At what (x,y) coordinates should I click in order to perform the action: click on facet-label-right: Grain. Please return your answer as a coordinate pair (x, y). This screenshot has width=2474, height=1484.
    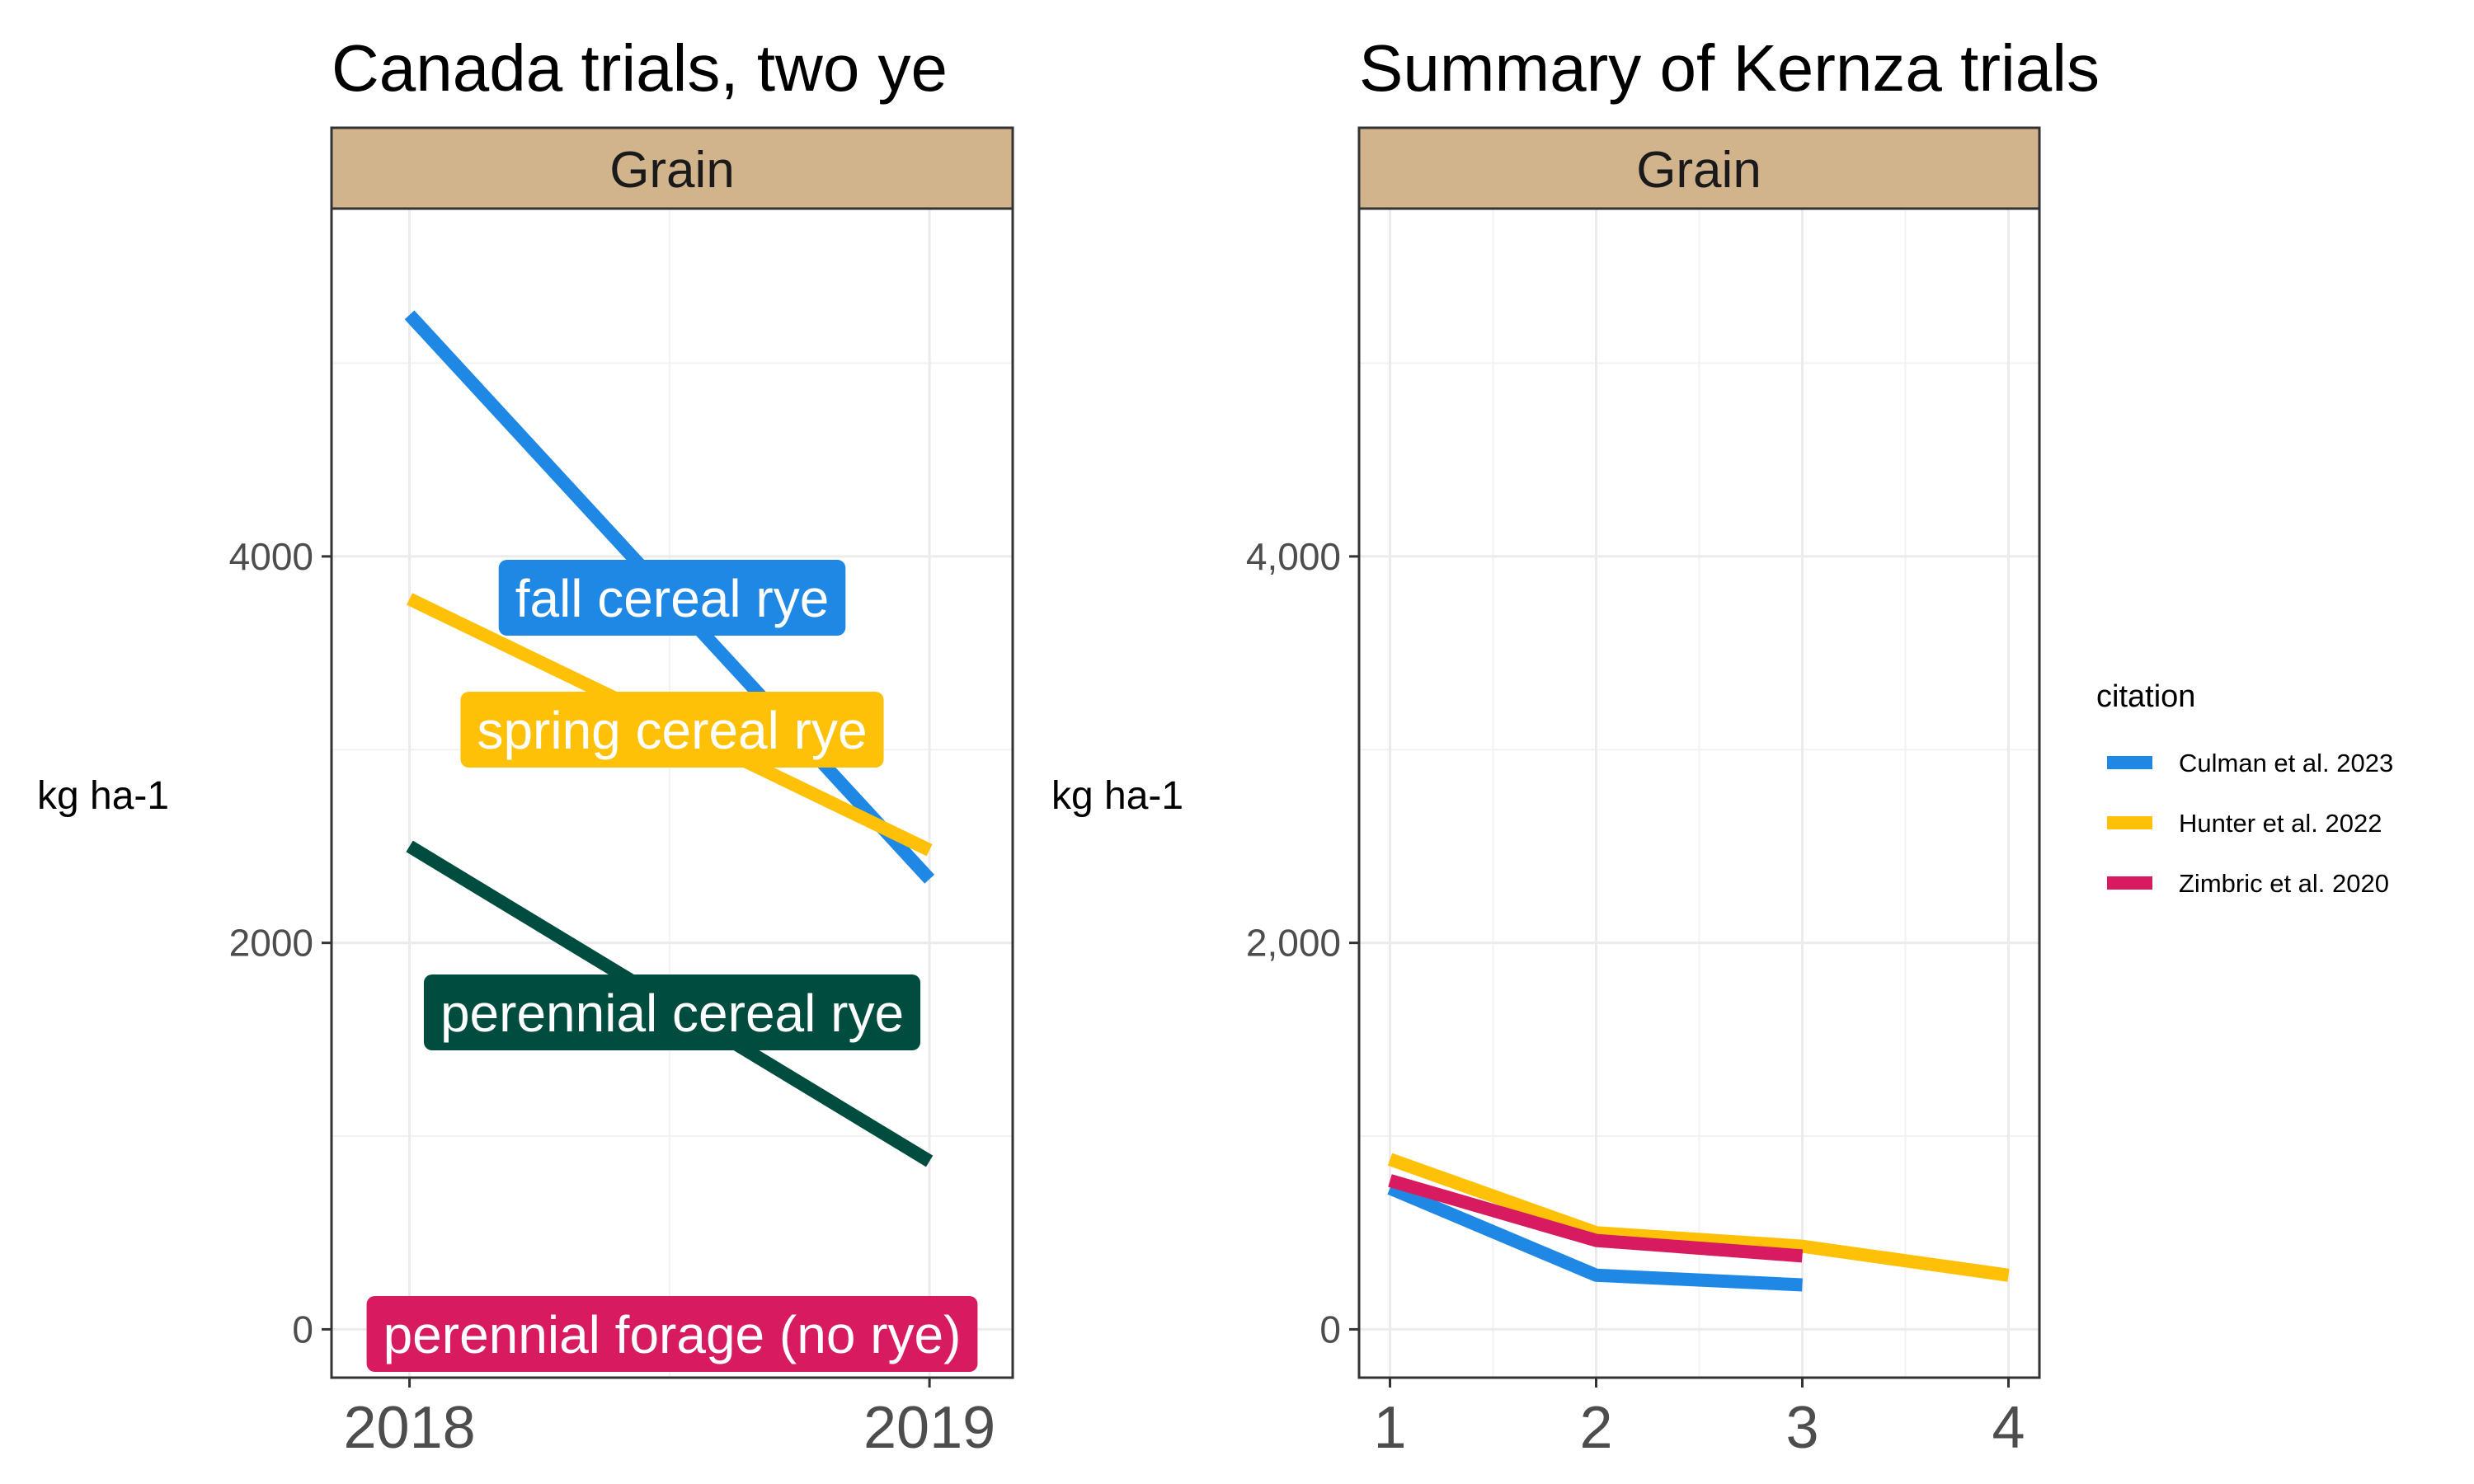
    Looking at the image, I should click on (1698, 170).